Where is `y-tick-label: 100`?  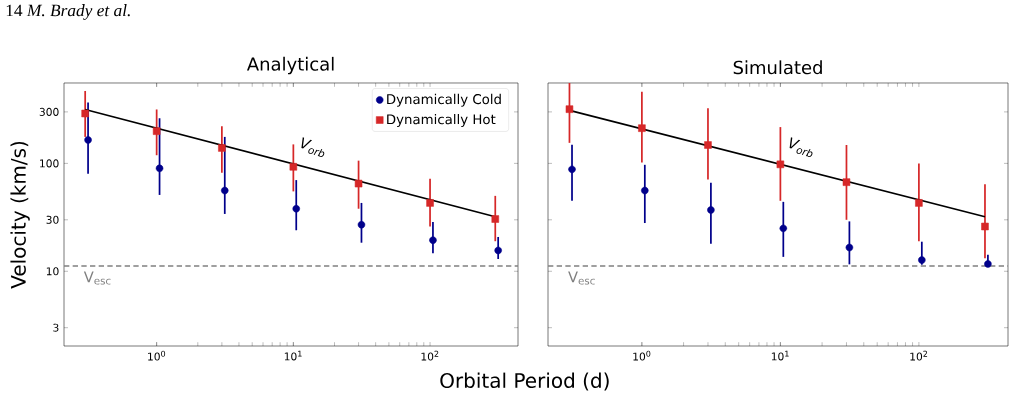 y-tick-label: 100 is located at coordinates (49, 163).